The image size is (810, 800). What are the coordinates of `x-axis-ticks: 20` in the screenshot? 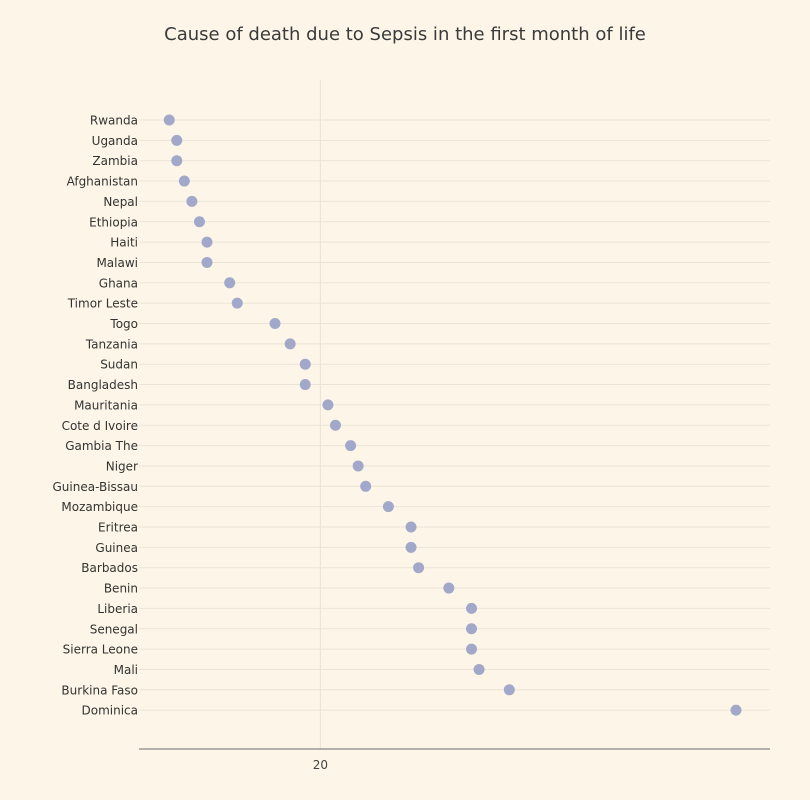 It's located at (320, 765).